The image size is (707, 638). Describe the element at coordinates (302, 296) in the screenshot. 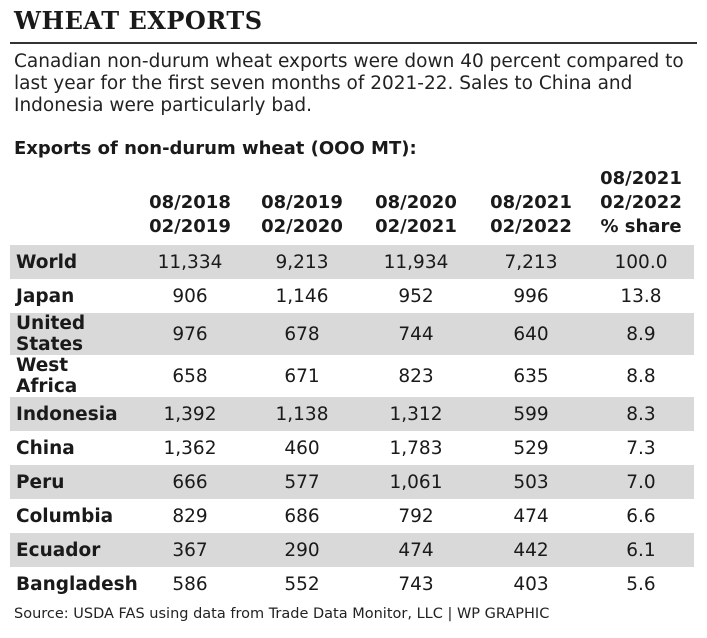

I see `table-cell: 1,146` at that location.